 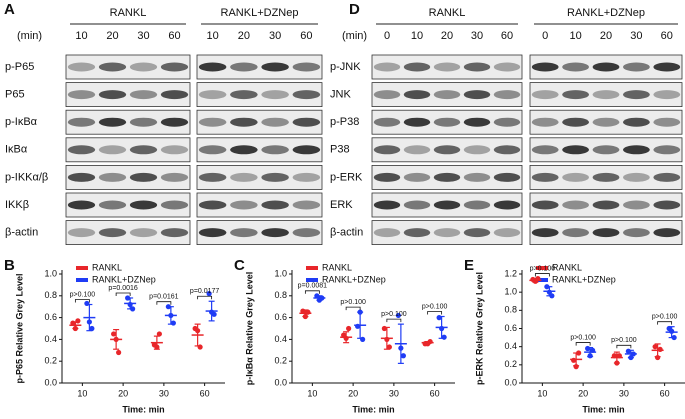 I want to click on y-tick-label: 1.0, so click(x=280, y=273).